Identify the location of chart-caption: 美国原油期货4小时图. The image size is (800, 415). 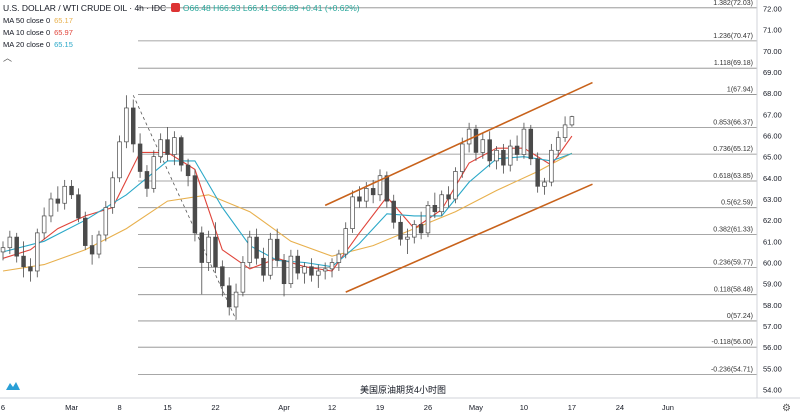
(403, 390).